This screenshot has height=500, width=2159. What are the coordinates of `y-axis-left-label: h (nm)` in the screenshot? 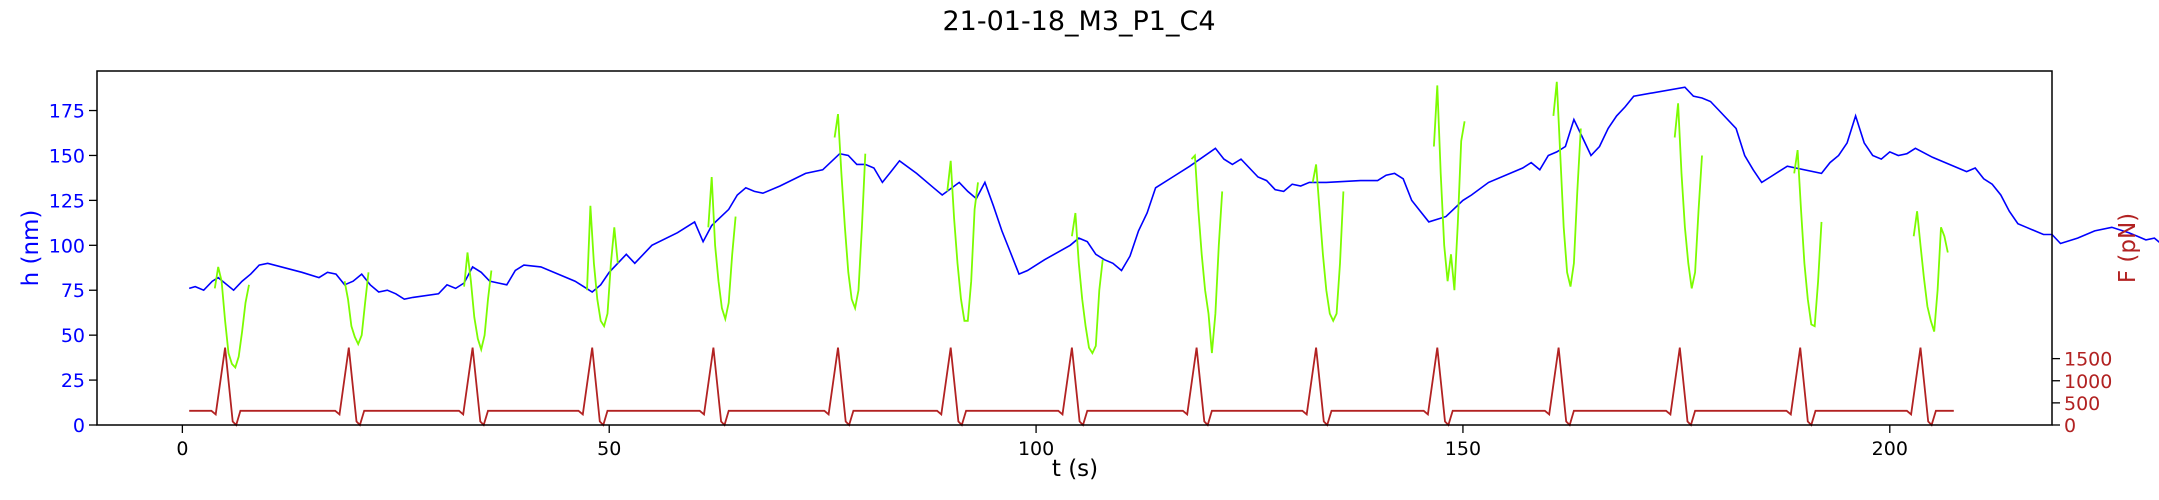 It's located at (31, 248).